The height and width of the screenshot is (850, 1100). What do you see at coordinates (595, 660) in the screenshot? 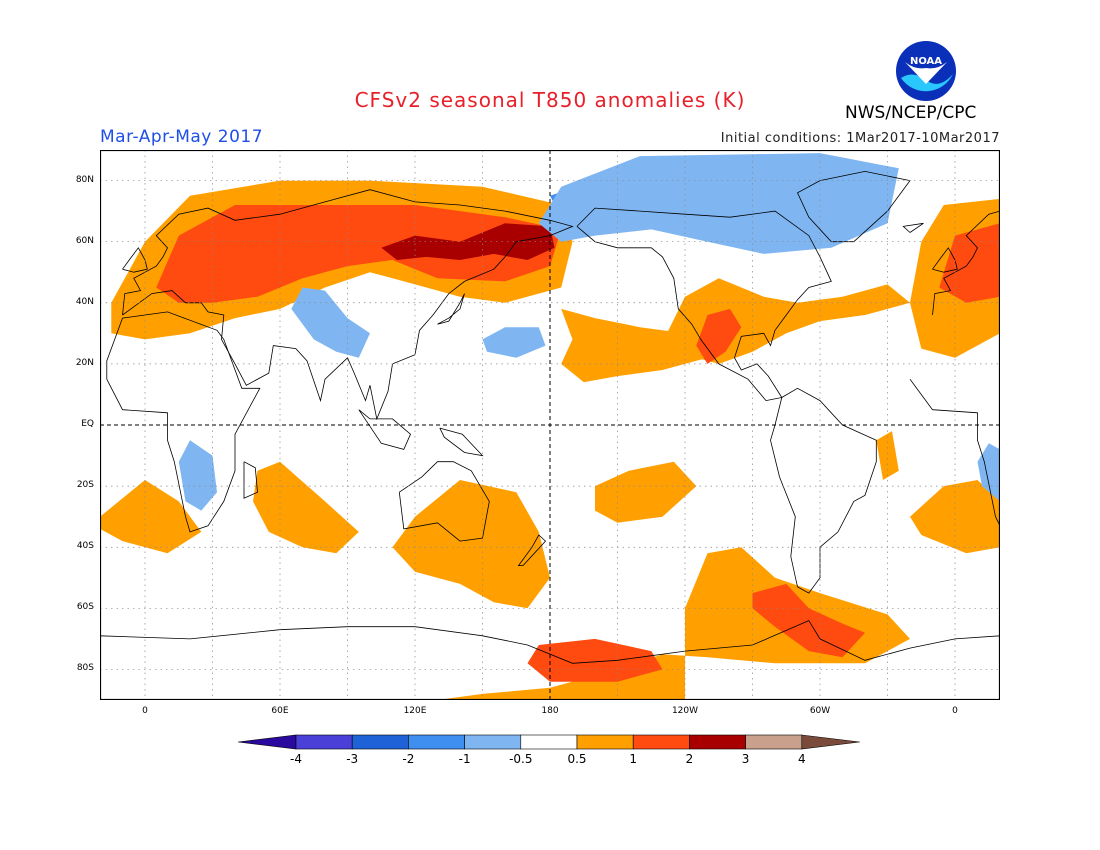
I see `anomaly-region-ross-sea-2k` at bounding box center [595, 660].